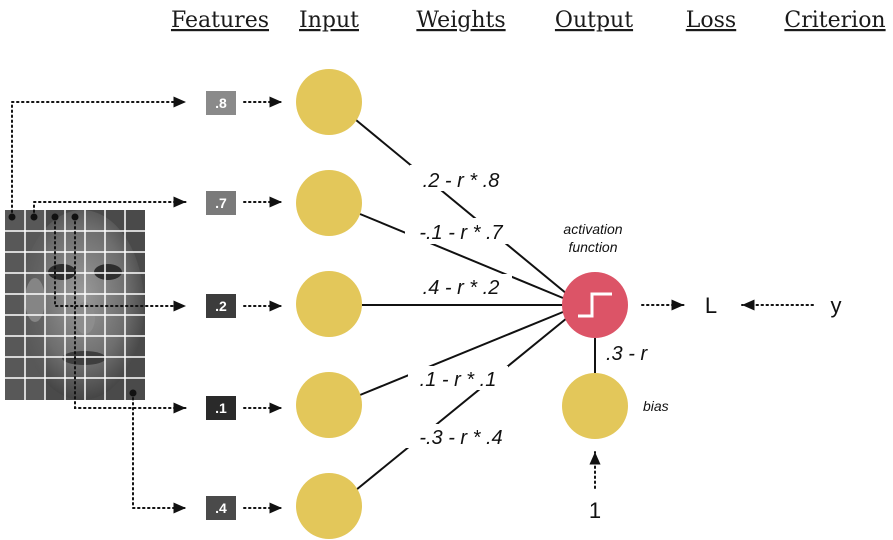 The image size is (893, 540). I want to click on loss-symbol: L, so click(711, 305).